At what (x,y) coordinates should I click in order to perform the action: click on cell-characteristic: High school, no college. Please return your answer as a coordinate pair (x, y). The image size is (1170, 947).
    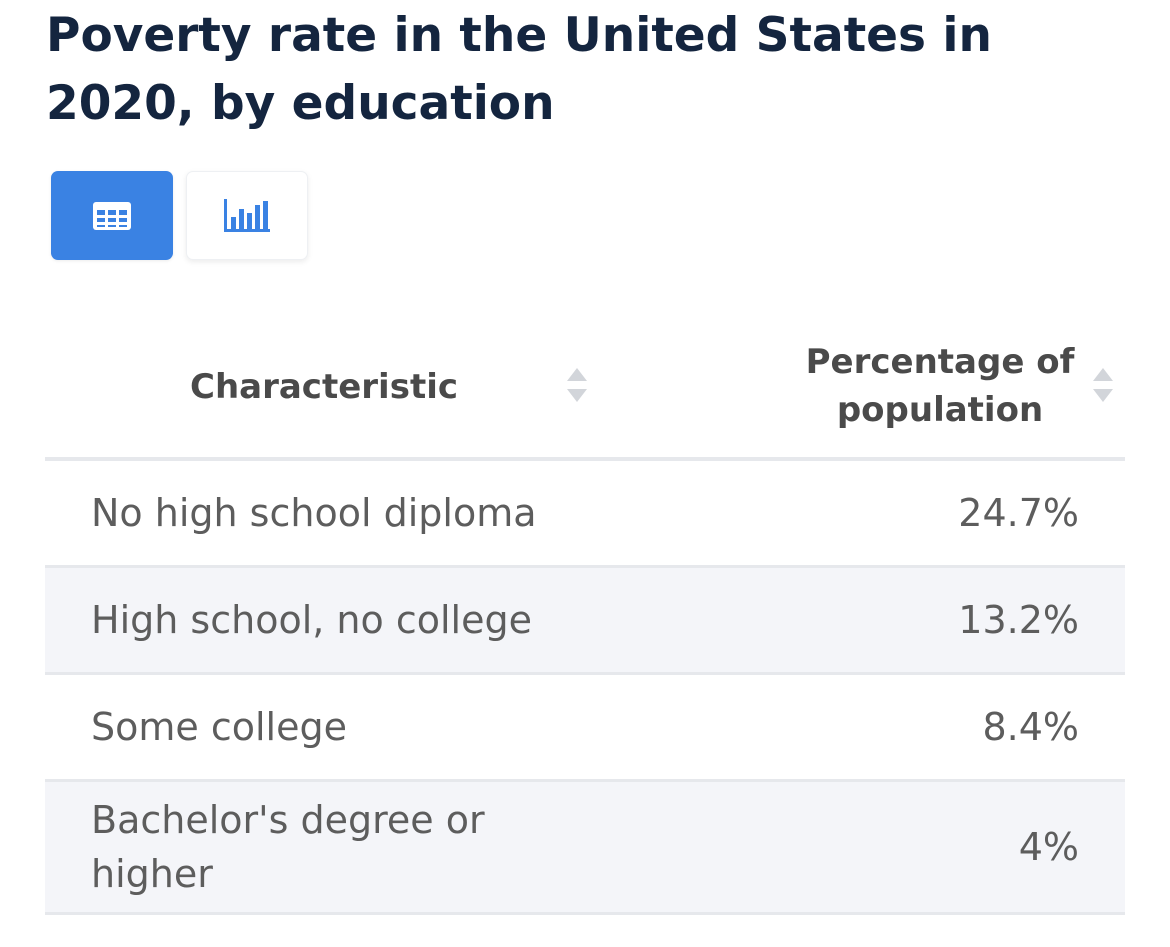
    Looking at the image, I should click on (322, 620).